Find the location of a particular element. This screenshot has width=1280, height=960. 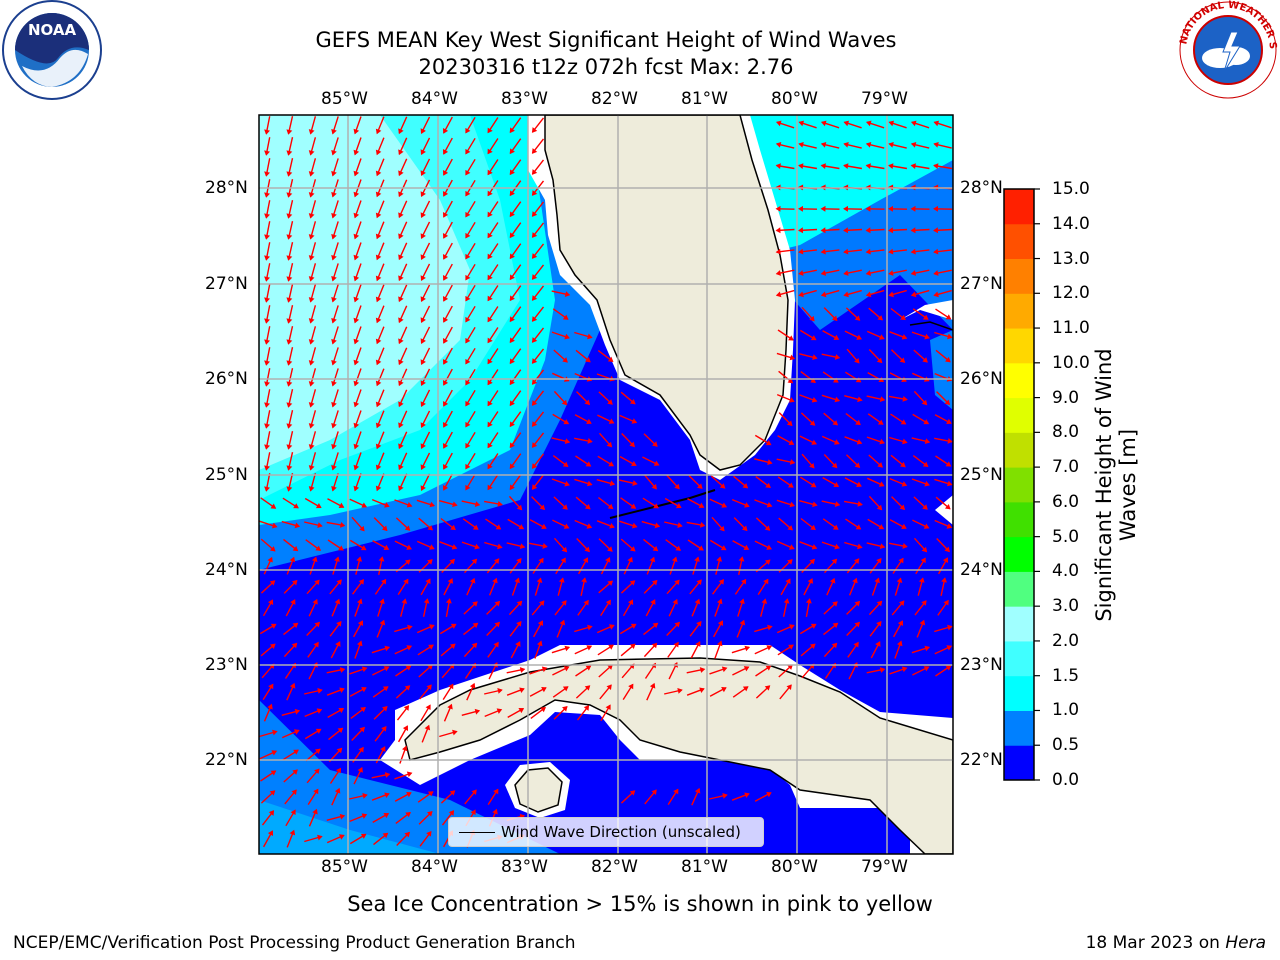

colorbar-segment is located at coordinates (1019, 346).